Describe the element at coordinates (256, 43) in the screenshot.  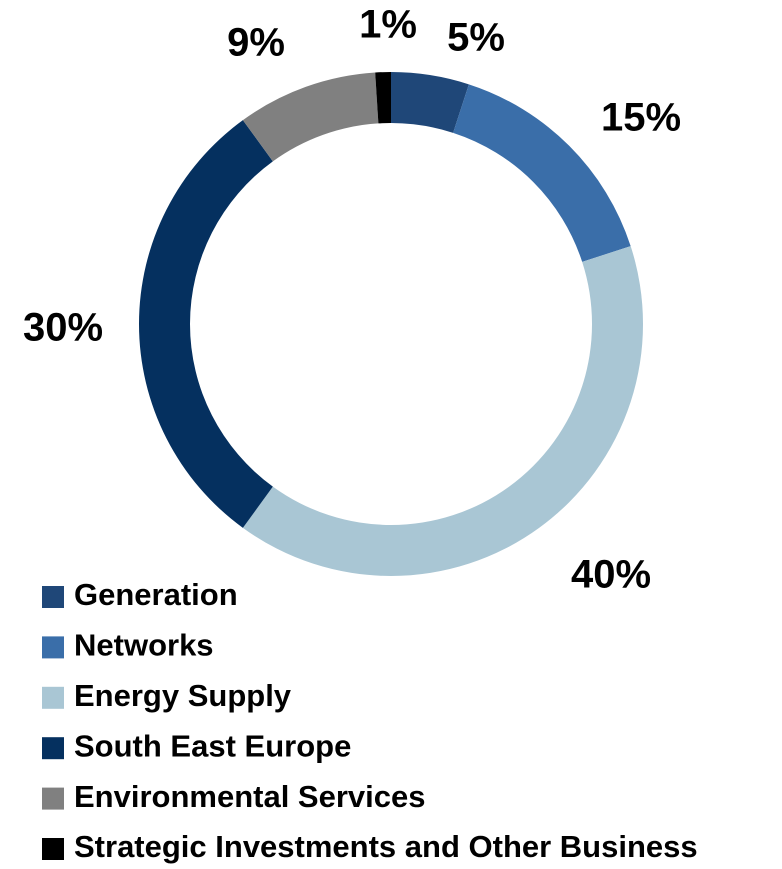
I see `slice-label-environmental-services: 9%` at that location.